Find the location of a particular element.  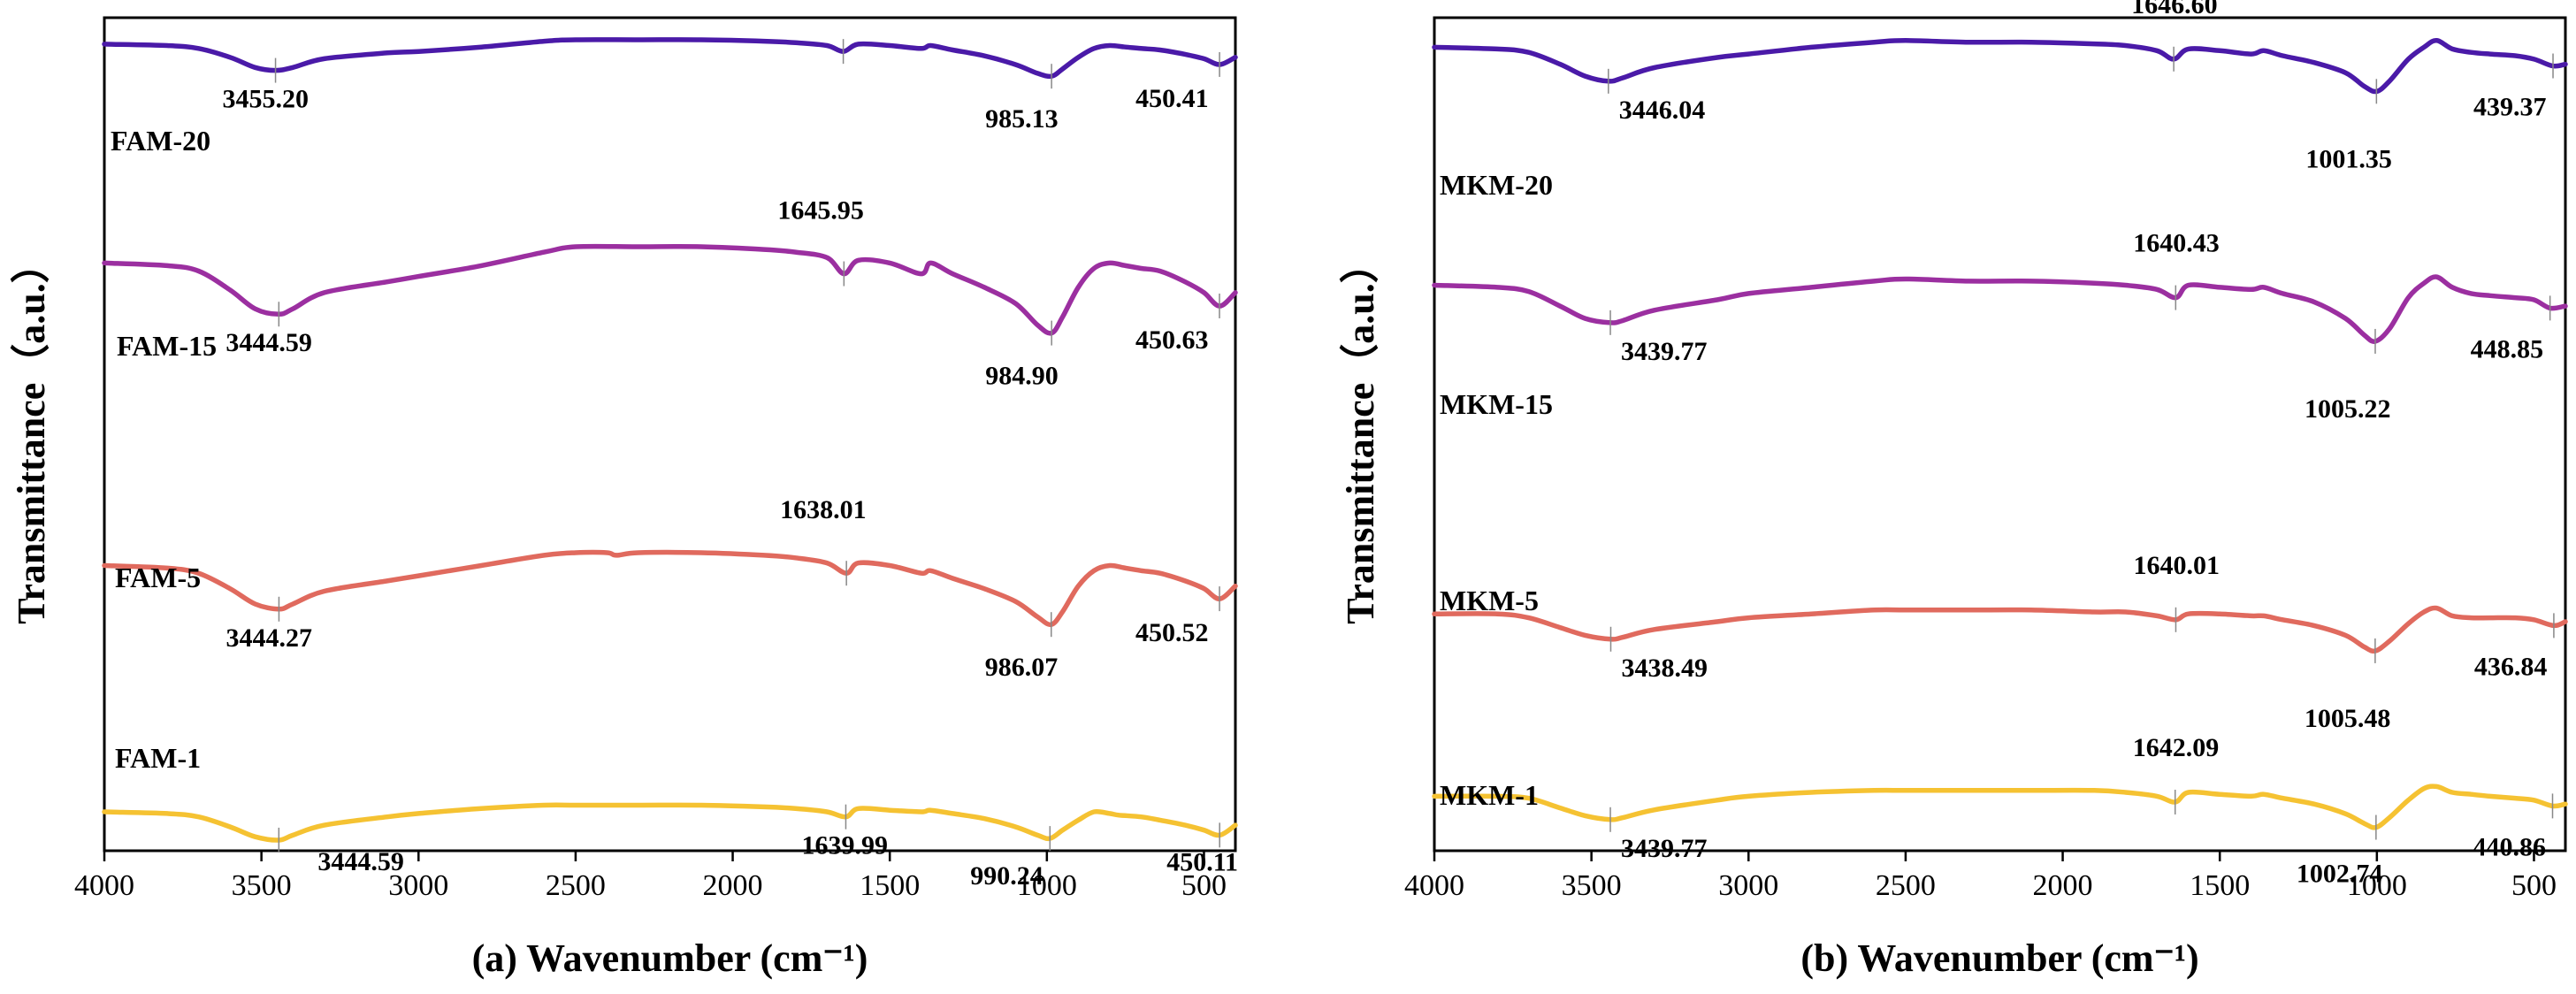

peak-label: 1645.95 is located at coordinates (821, 211).